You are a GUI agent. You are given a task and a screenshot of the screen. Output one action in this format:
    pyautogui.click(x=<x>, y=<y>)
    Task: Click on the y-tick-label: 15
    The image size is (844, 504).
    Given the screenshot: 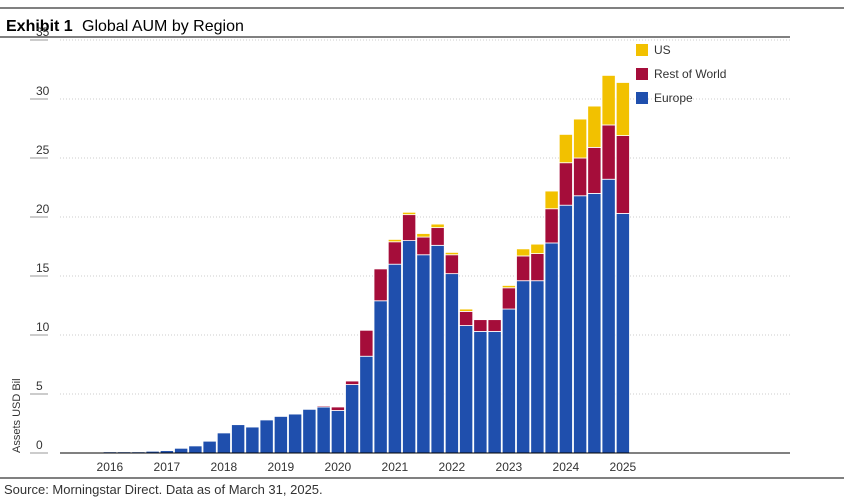 What is the action you would take?
    pyautogui.click(x=43, y=268)
    